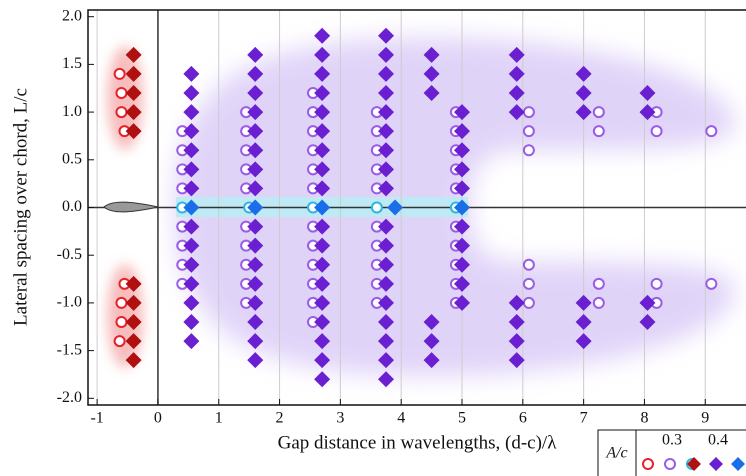 The width and height of the screenshot is (746, 476). What do you see at coordinates (69, 397) in the screenshot?
I see `y-tick-label: -2.0` at bounding box center [69, 397].